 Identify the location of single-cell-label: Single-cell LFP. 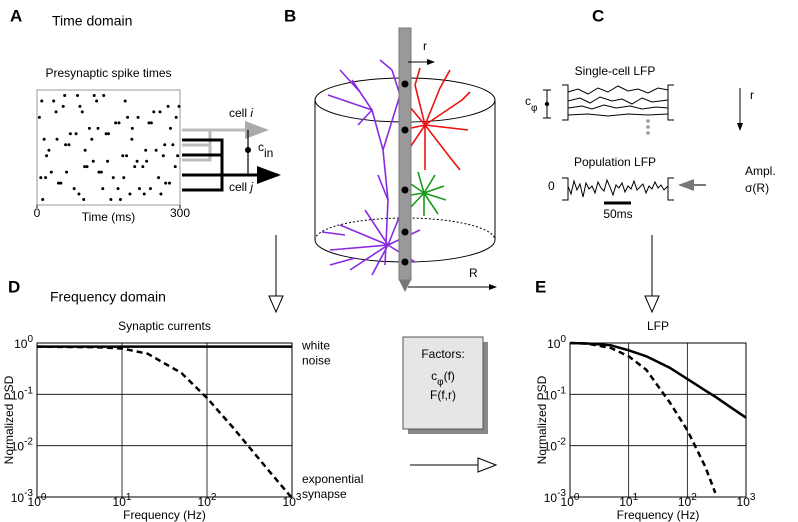
(615, 71).